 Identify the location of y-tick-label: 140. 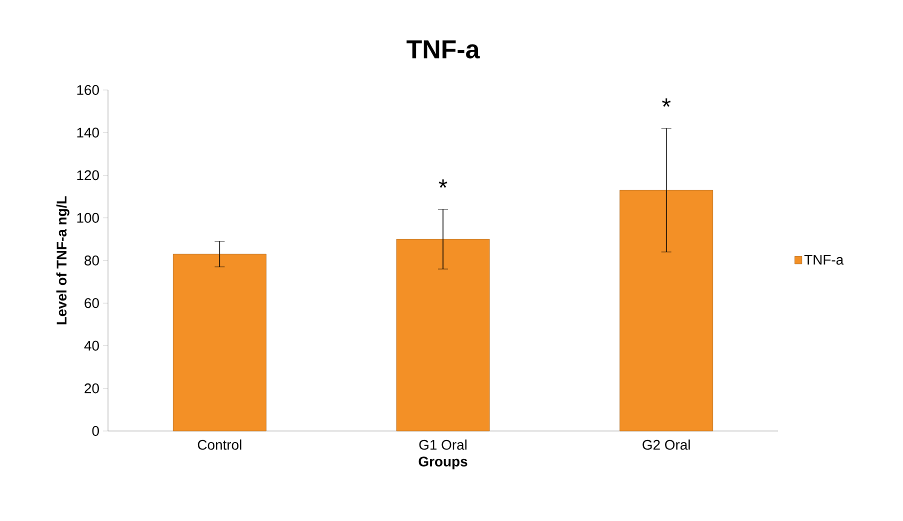
(88, 133).